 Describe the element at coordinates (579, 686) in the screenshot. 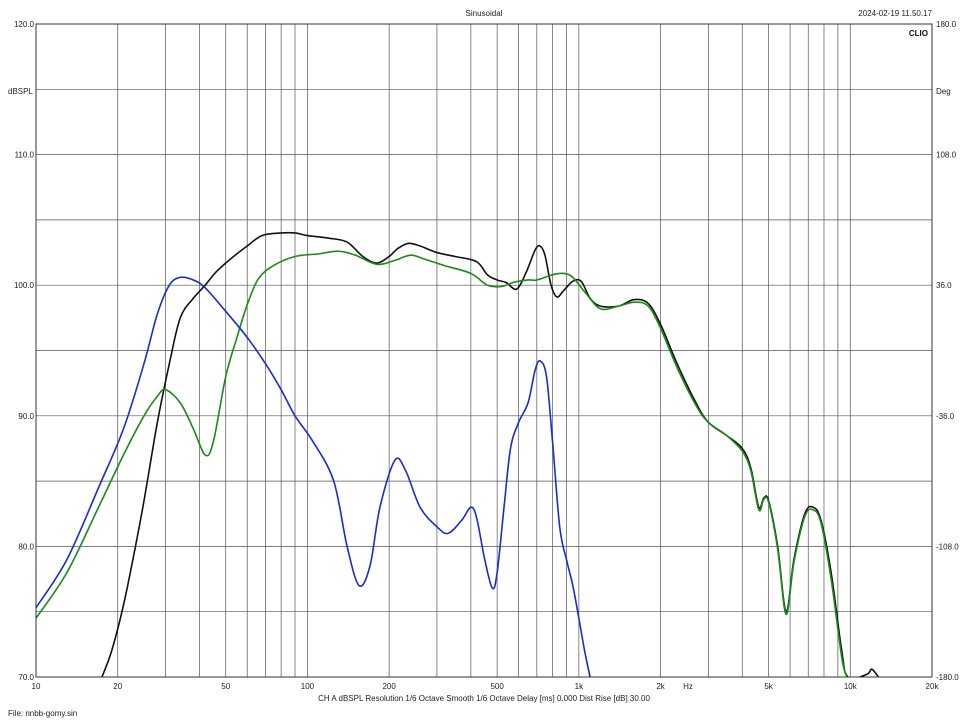

I see `x-tick-label: 1k` at that location.